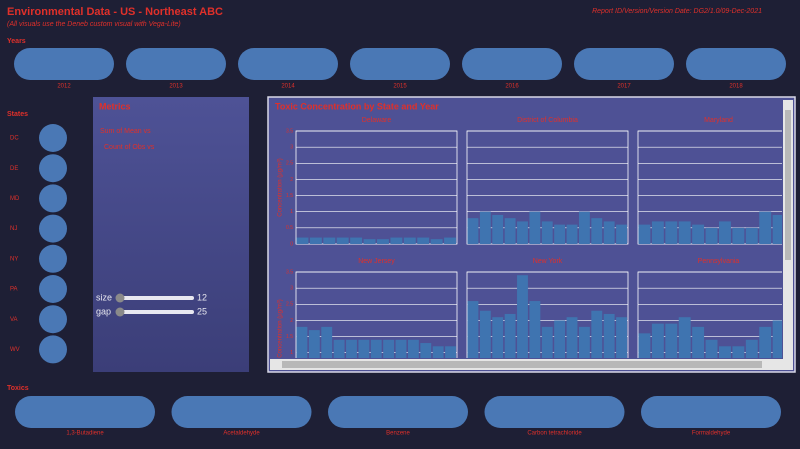  Describe the element at coordinates (14, 139) in the screenshot. I see `state-label: DC` at that location.